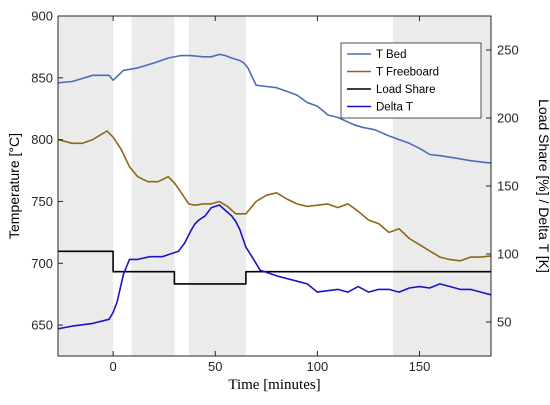  Describe the element at coordinates (14, 186) in the screenshot. I see `y-axis-label-left: Temperature [°C]` at that location.